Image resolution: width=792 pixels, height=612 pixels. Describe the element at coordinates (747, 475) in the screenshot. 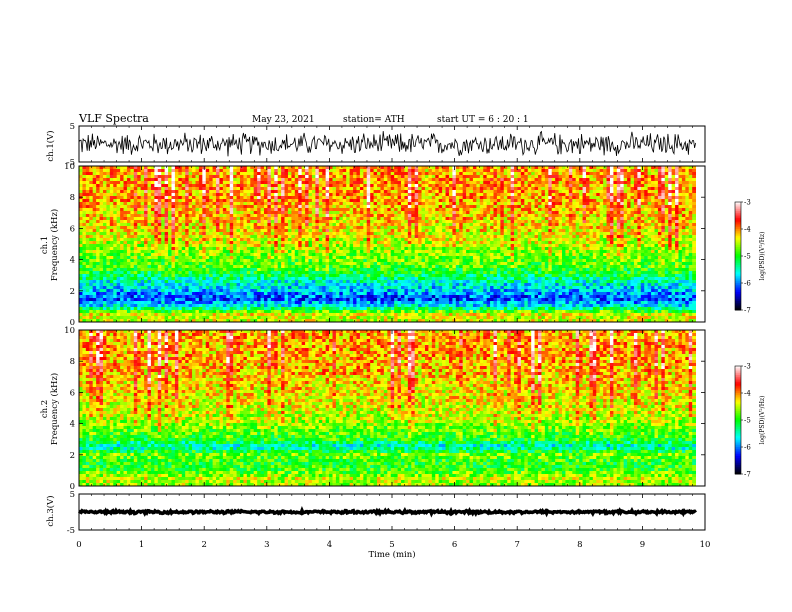

I see `colorbar-tick-label: -7` at that location.